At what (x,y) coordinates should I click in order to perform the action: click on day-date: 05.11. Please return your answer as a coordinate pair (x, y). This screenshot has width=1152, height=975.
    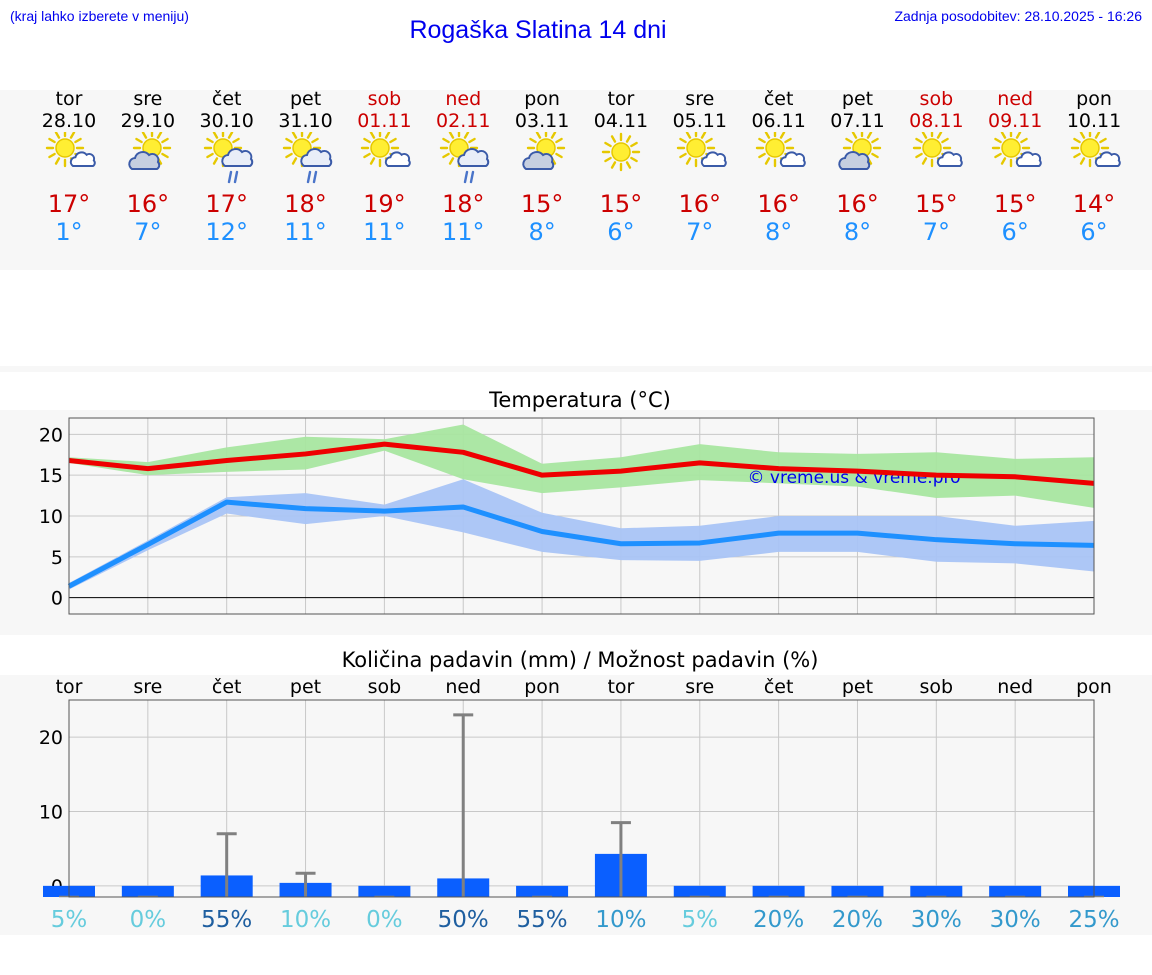
    Looking at the image, I should click on (699, 121).